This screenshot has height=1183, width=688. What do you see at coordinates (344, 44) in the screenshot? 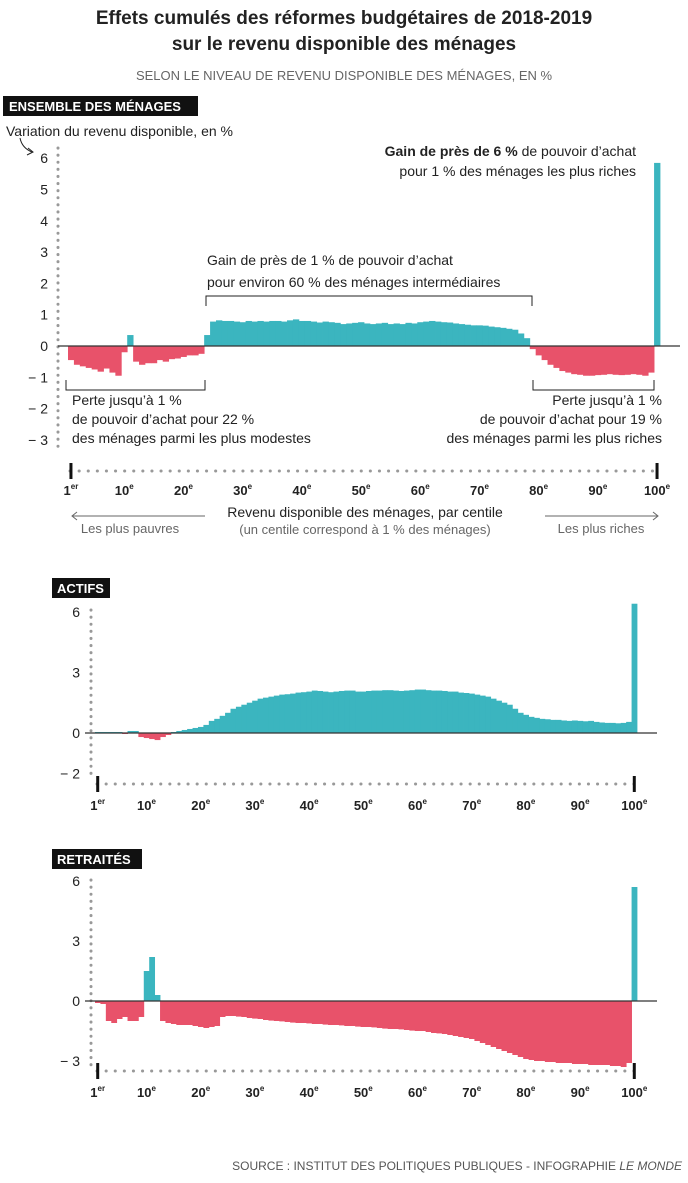
I see `chart-title-line-2: sur le revenu disponible des ménages` at bounding box center [344, 44].